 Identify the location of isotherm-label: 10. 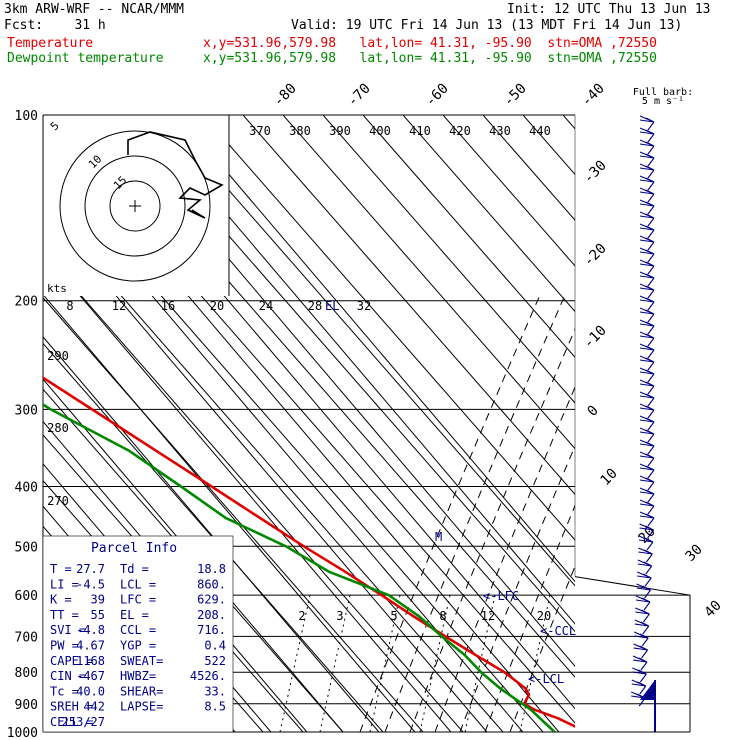
(609, 477).